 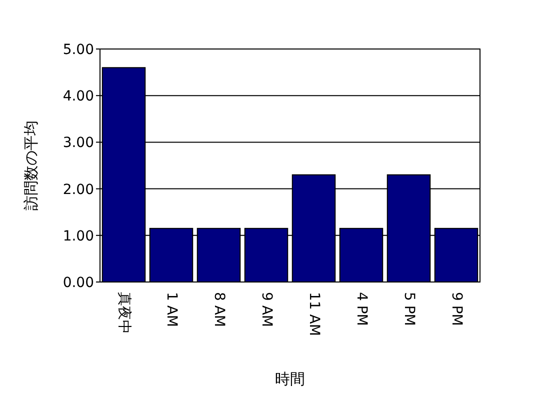 What do you see at coordinates (78, 236) in the screenshot?
I see `y-tick-label: 1.00` at bounding box center [78, 236].